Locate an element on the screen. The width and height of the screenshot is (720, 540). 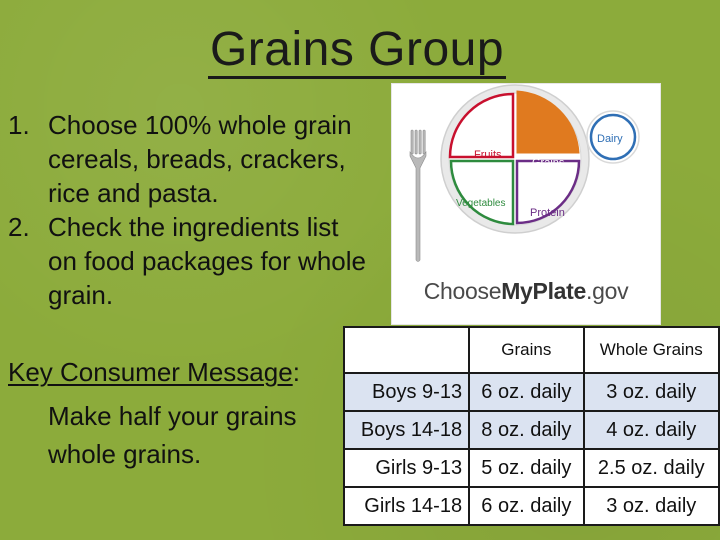
key-message-line: whole grains. is located at coordinates (125, 454).